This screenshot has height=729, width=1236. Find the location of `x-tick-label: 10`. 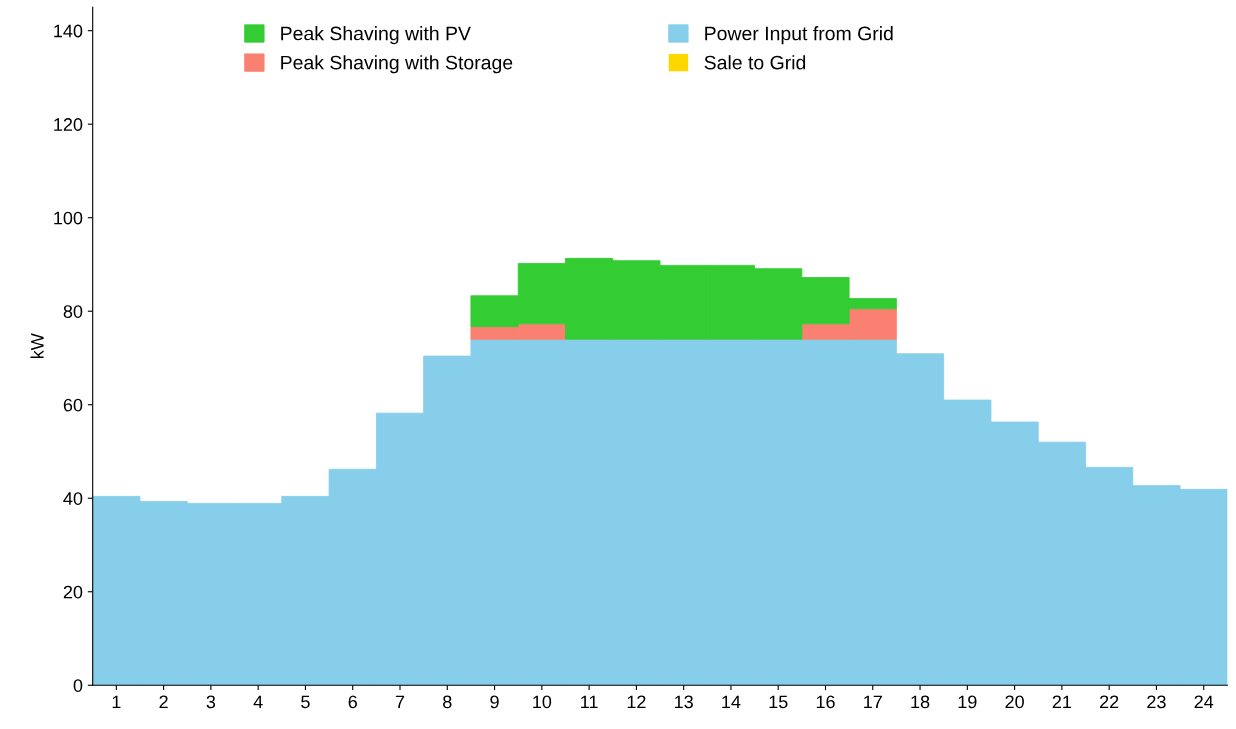

x-tick-label: 10 is located at coordinates (542, 702).